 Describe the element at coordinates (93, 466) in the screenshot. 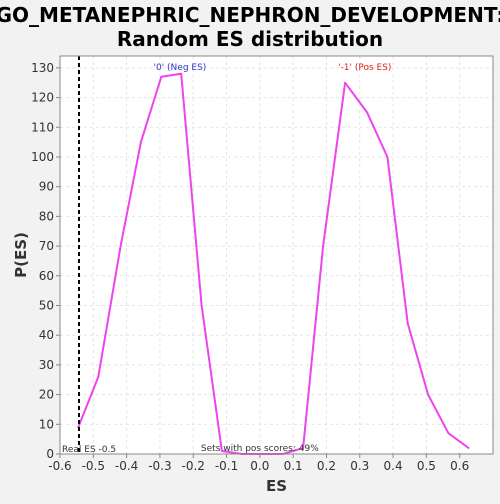

I see `x-tick-label: -0.5` at that location.